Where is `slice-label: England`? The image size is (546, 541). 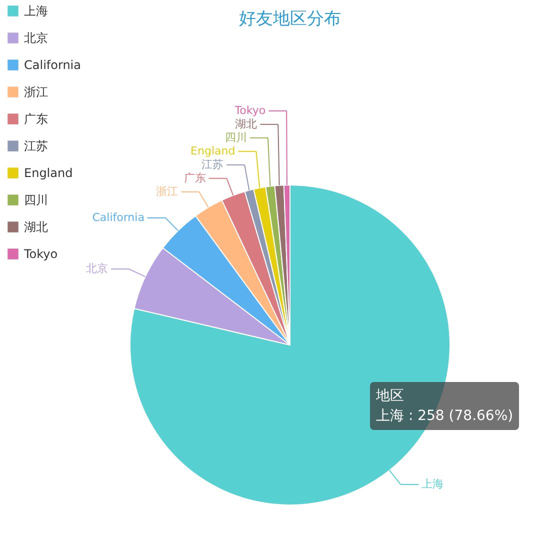 slice-label: England is located at coordinates (213, 151).